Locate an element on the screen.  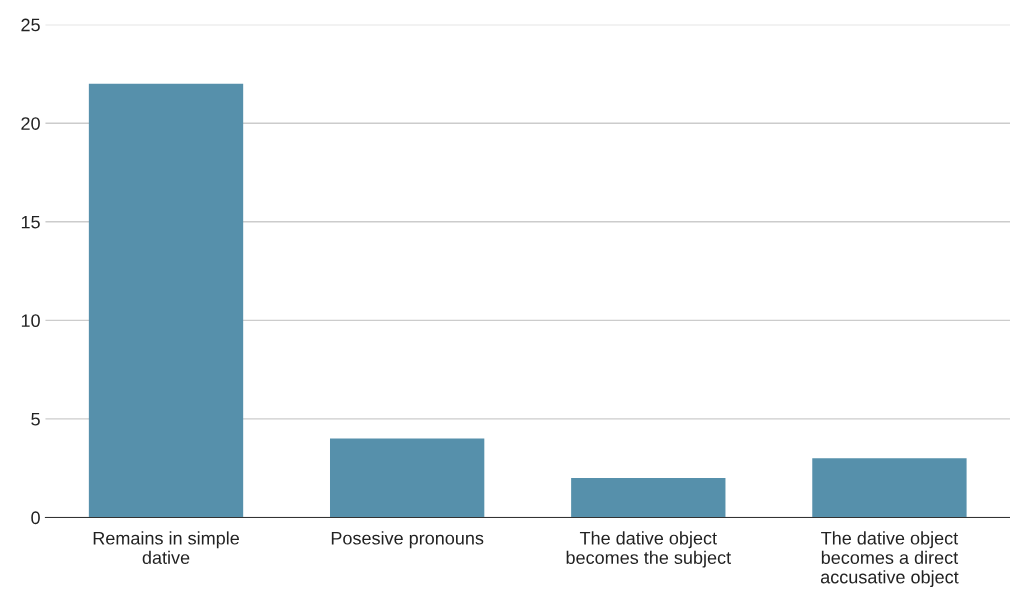
y-tick-label: 20 is located at coordinates (30, 123).